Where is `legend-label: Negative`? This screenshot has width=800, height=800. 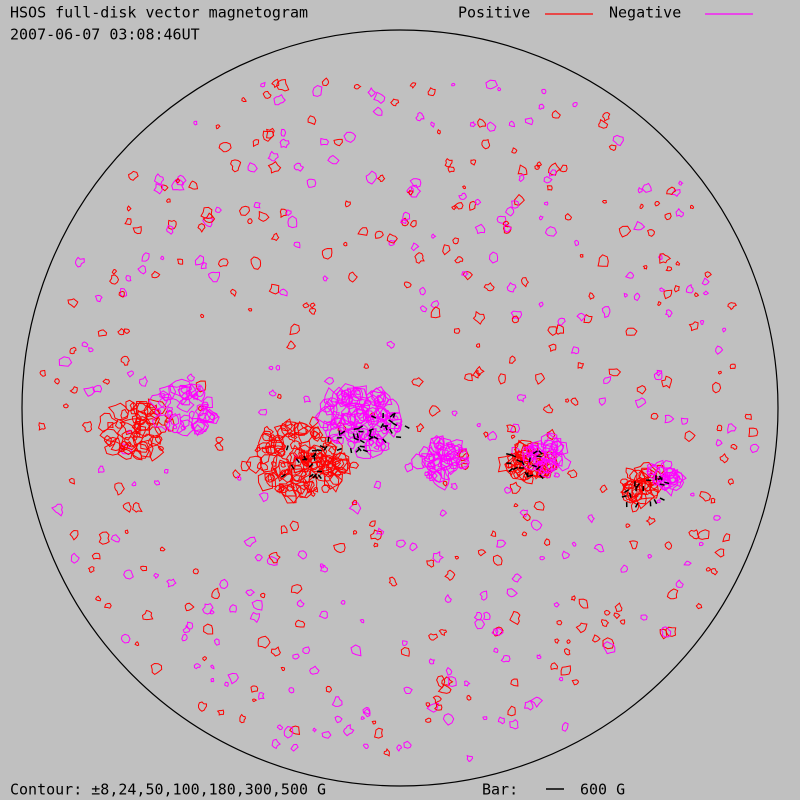 legend-label: Negative is located at coordinates (645, 13).